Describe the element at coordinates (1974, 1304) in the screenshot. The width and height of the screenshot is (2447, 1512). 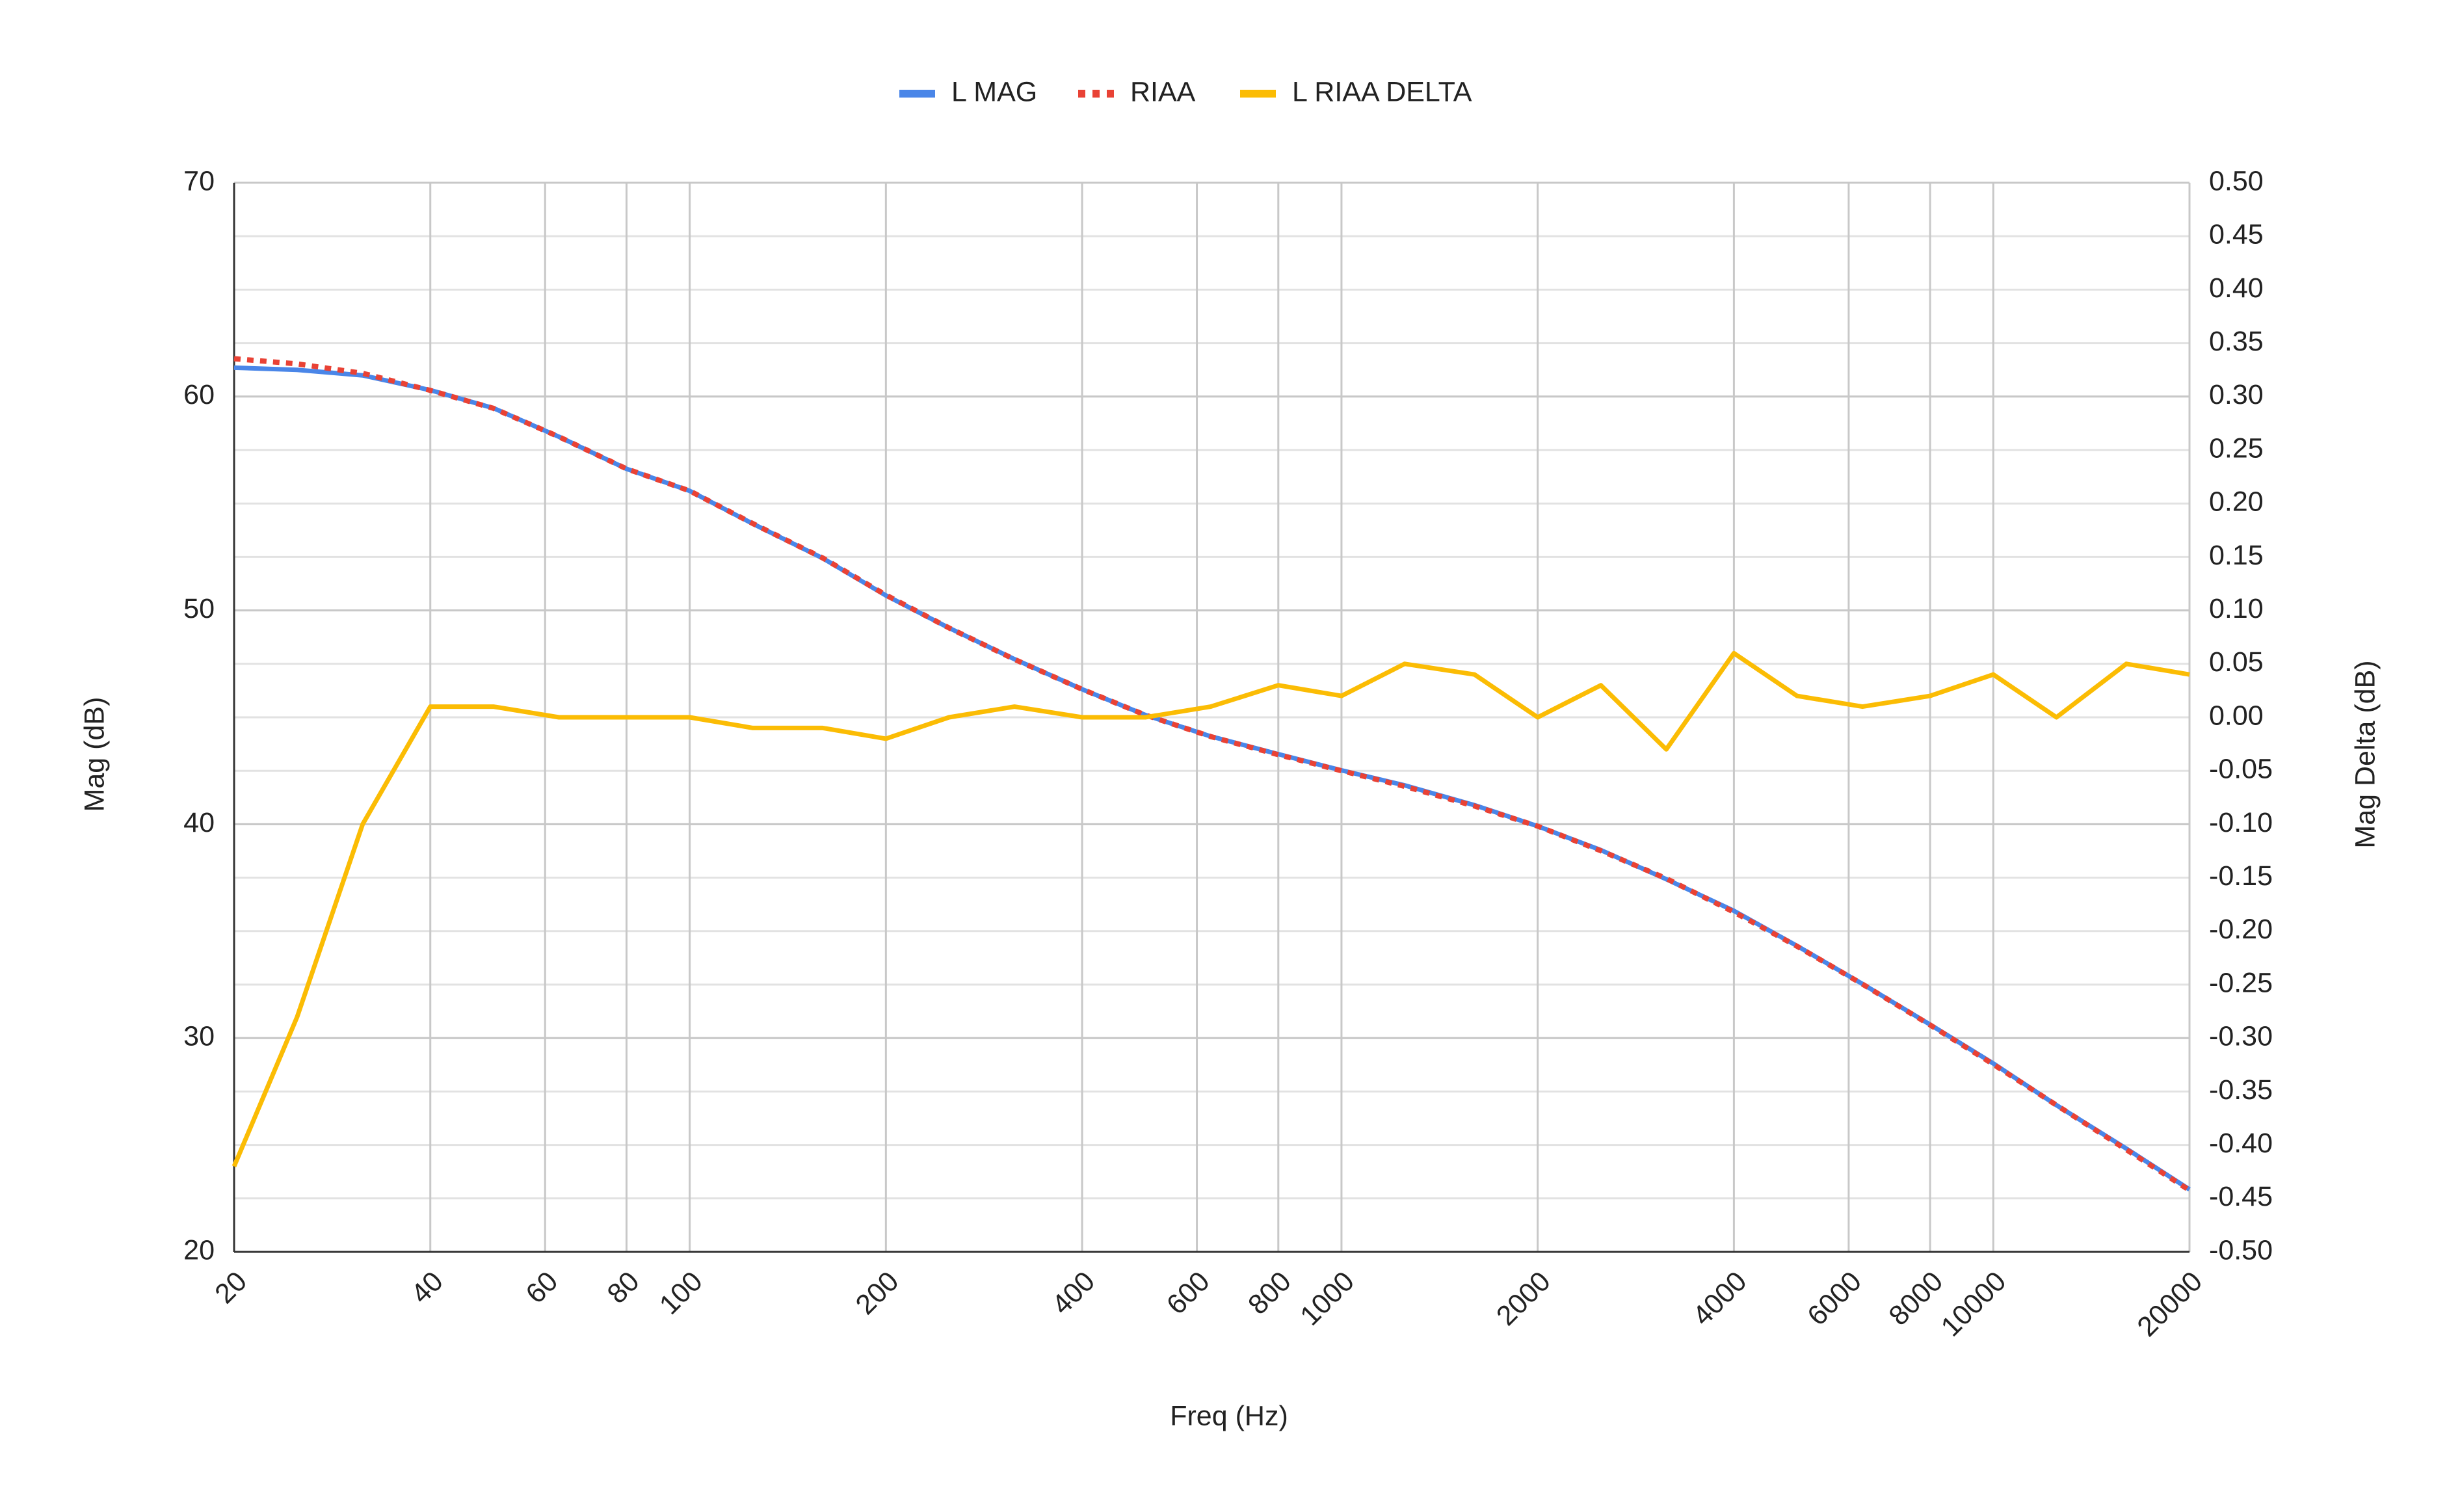
I see `x-tick-label: 10000` at that location.